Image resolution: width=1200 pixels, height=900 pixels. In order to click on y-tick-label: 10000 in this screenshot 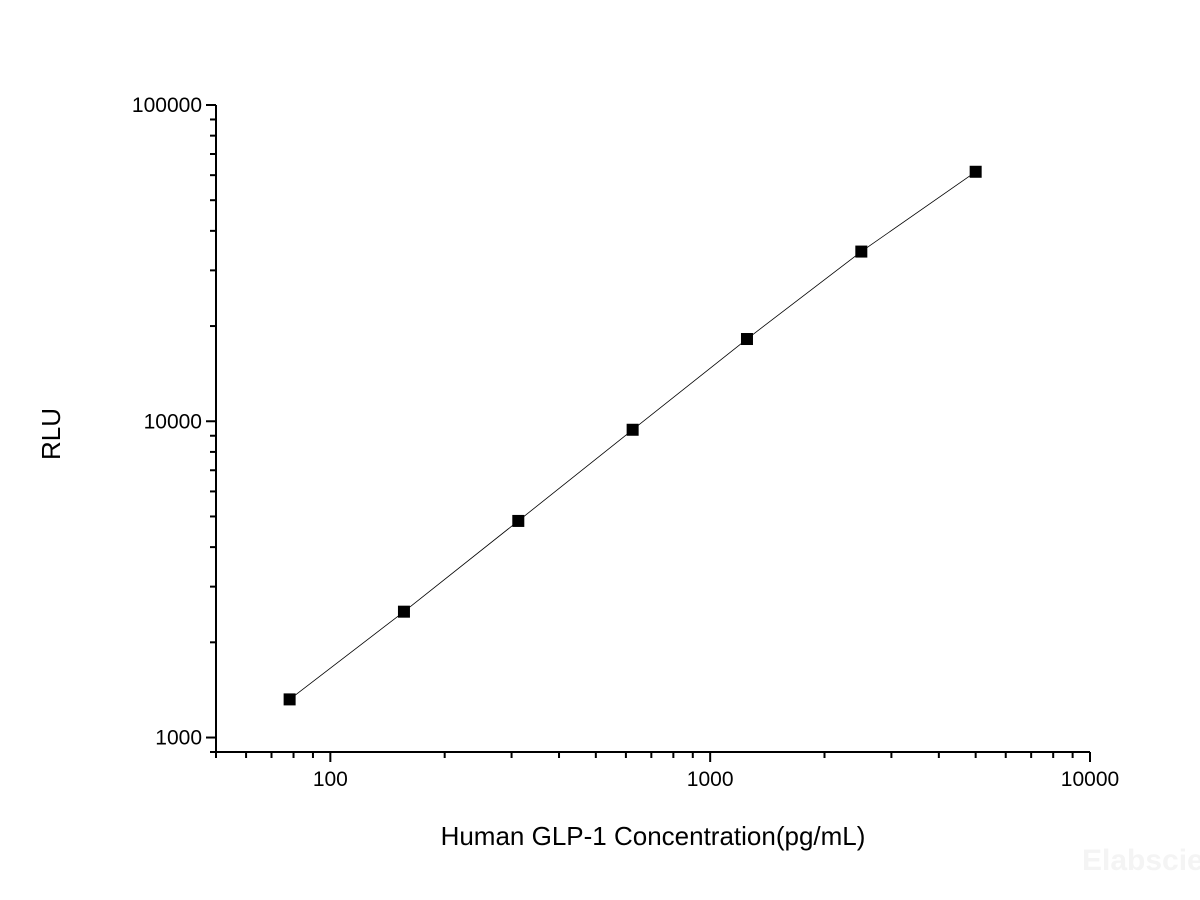, I will do `click(173, 421)`.